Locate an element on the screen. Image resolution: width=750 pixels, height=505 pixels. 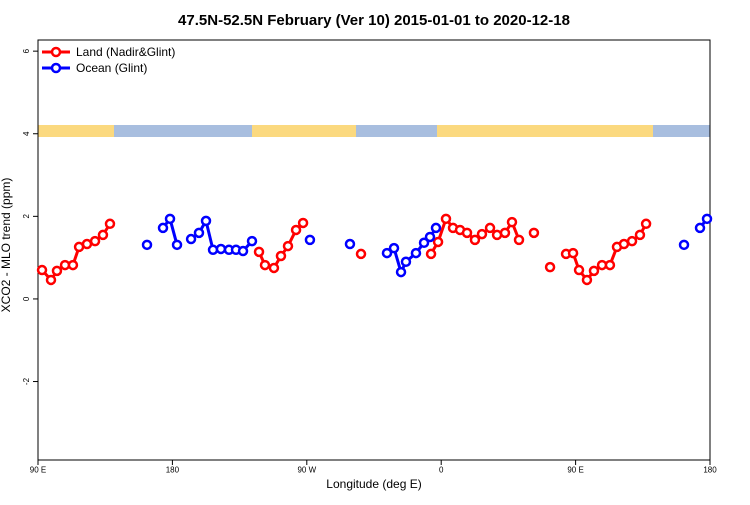
y-tick-label: 6 is located at coordinates (26, 50).